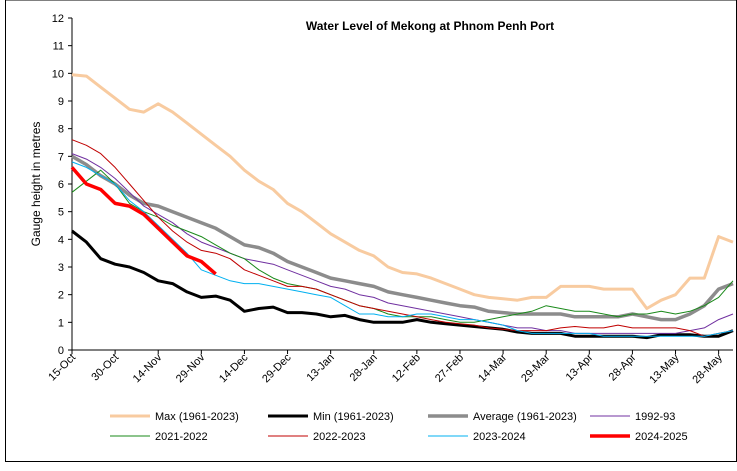  I want to click on legend-label: 1992-93, so click(655, 417).